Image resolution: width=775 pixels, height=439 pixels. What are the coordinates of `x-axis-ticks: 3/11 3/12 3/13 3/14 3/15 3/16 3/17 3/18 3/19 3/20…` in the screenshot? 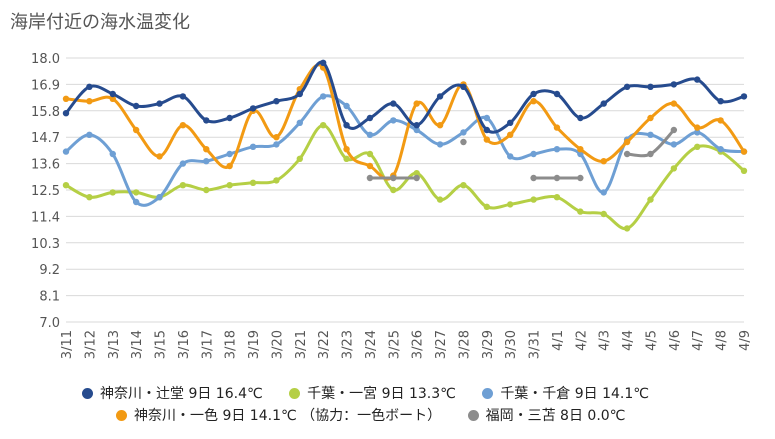 It's located at (406, 344).